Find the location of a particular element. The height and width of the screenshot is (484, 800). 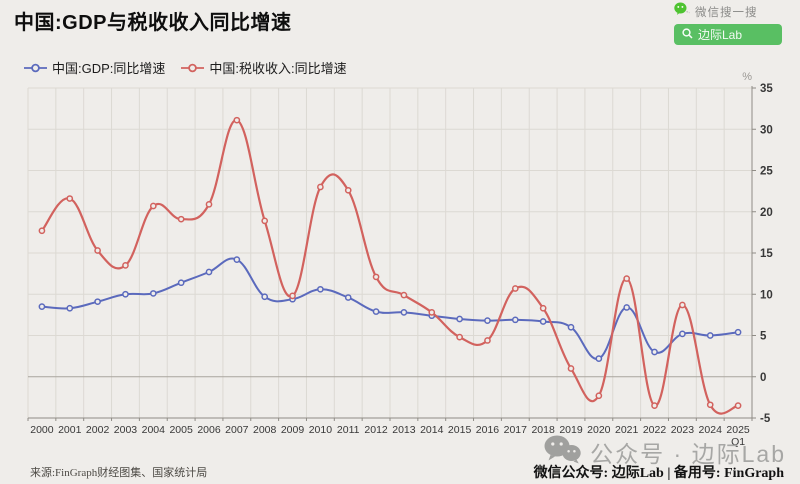

svg-text: 30 is located at coordinates (766, 130).